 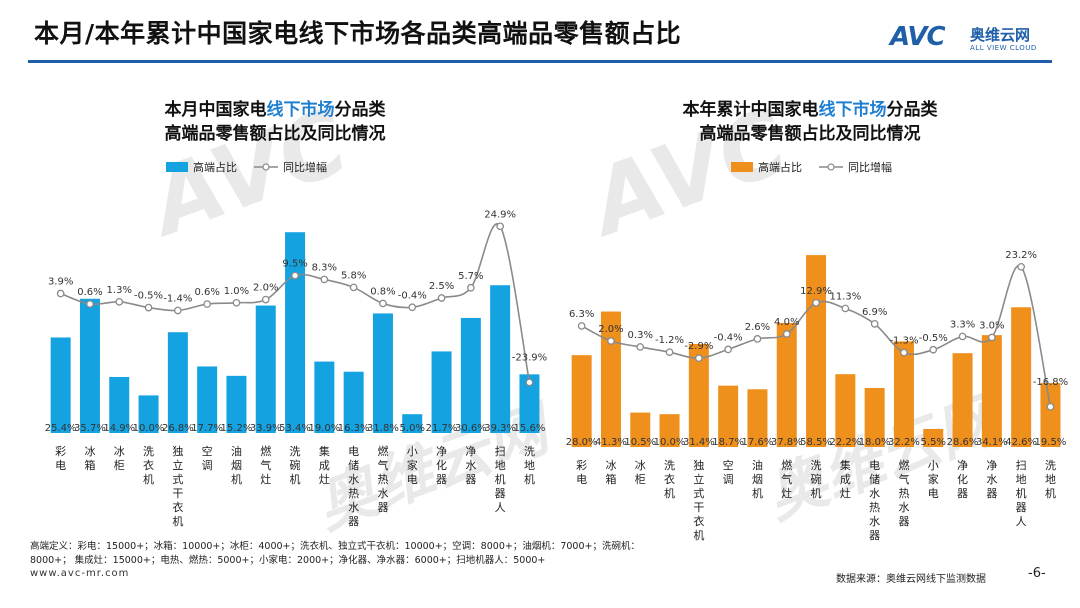 I want to click on bar-value-label: 39.3%, so click(x=500, y=428).